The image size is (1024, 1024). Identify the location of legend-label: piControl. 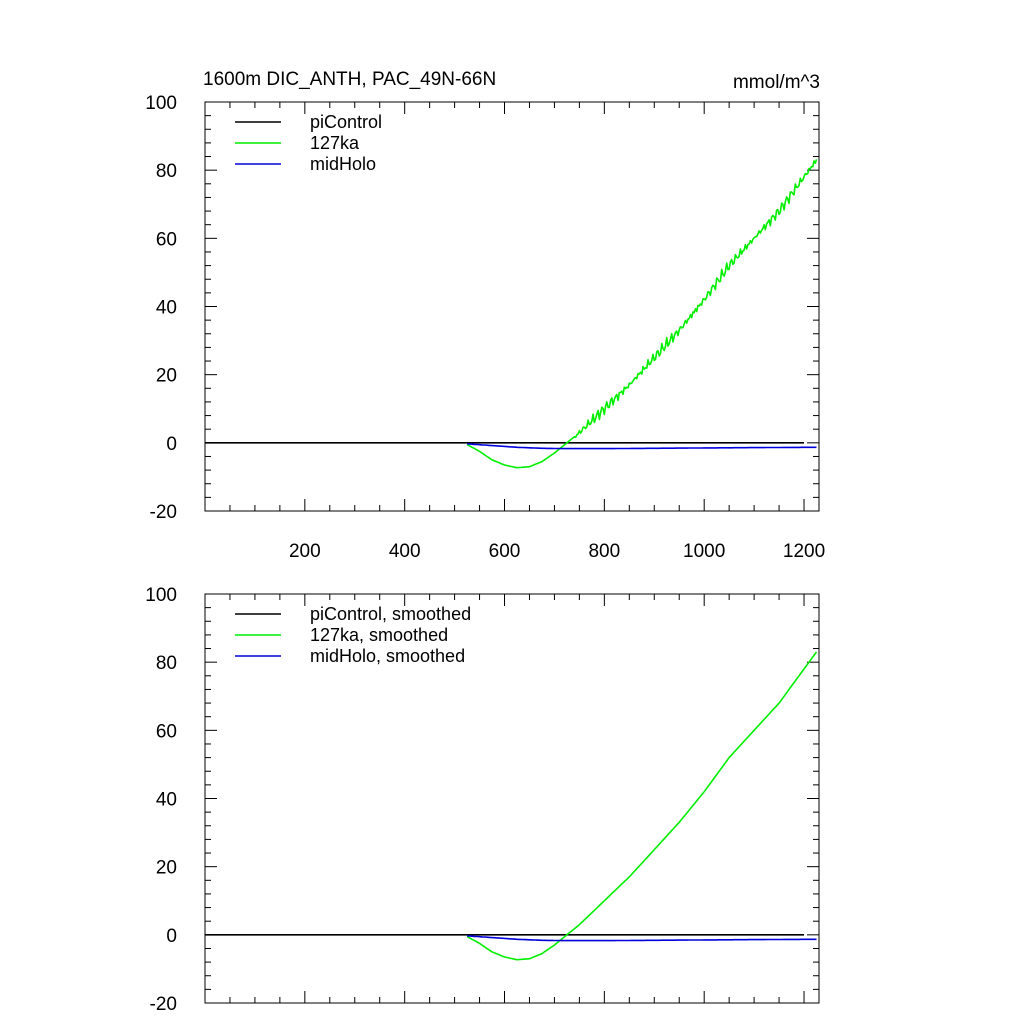
(346, 122).